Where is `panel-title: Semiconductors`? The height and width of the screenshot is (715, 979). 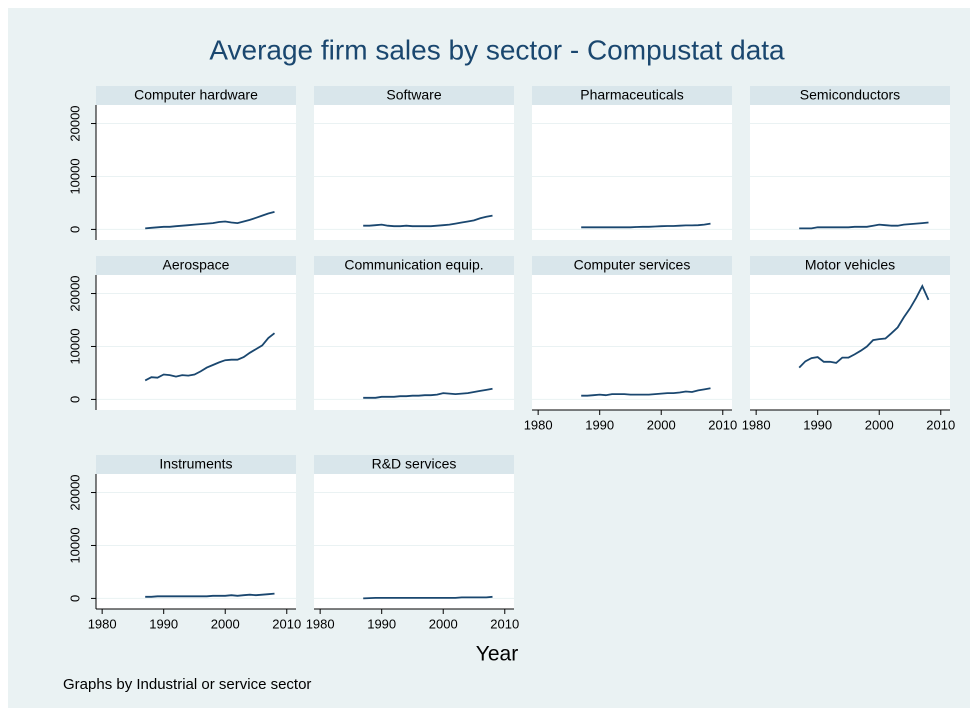 panel-title: Semiconductors is located at coordinates (850, 95).